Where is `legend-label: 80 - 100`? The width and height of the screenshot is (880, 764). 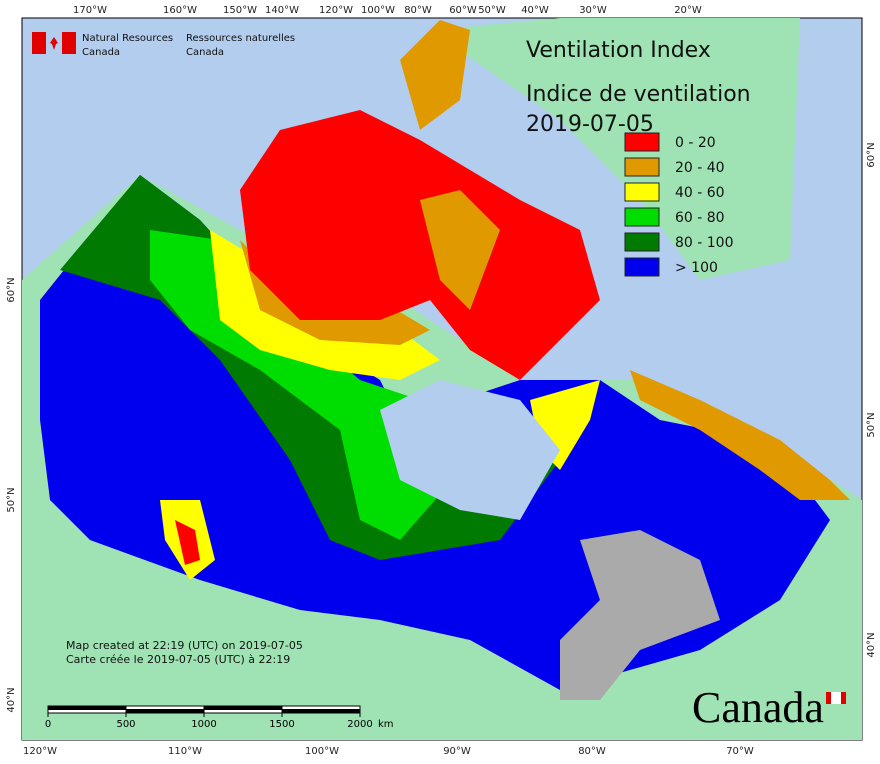
legend-label: 80 - 100 is located at coordinates (704, 243).